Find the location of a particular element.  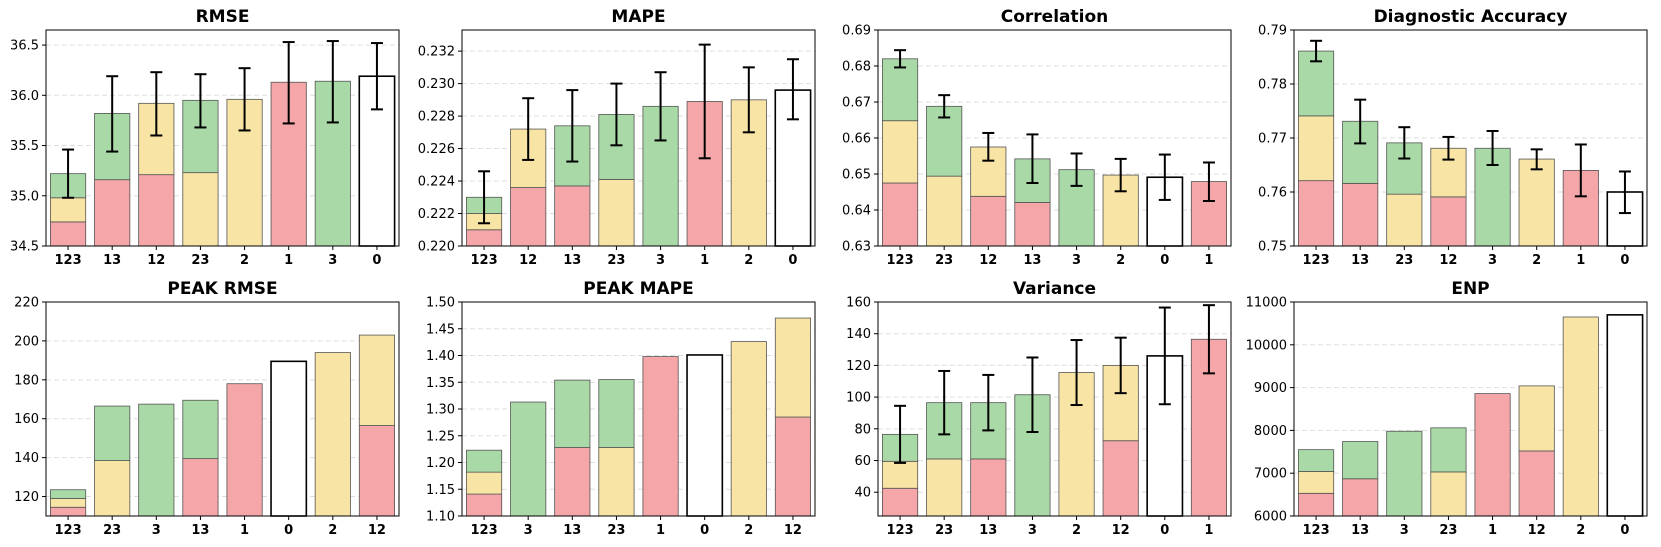

y-tick-label: 36.5 is located at coordinates (24, 46).